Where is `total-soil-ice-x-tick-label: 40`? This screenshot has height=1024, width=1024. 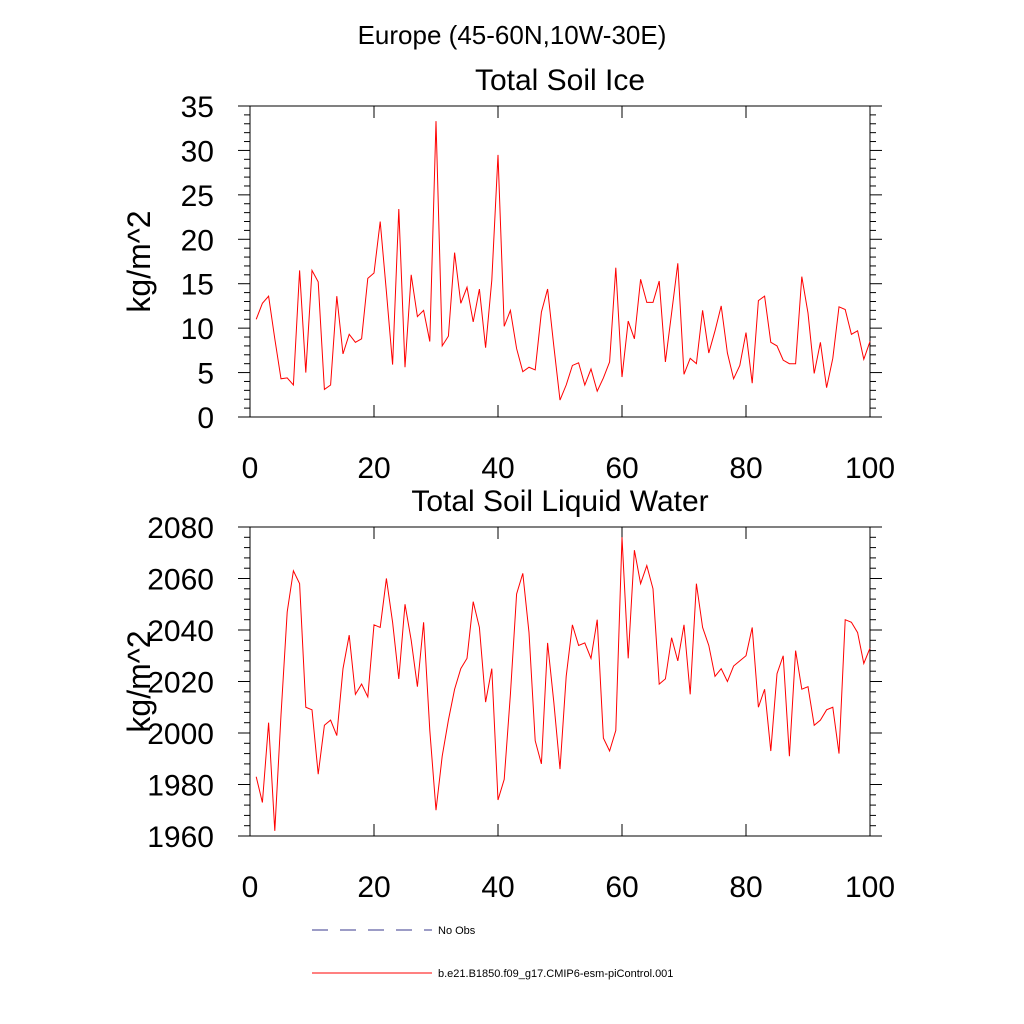 total-soil-ice-x-tick-label: 40 is located at coordinates (497, 468).